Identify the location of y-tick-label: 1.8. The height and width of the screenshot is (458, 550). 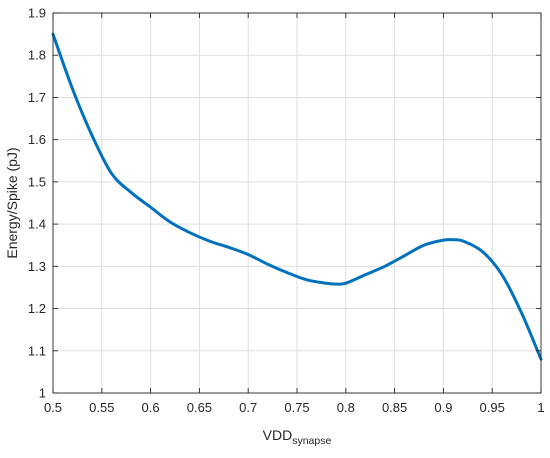
(37, 55).